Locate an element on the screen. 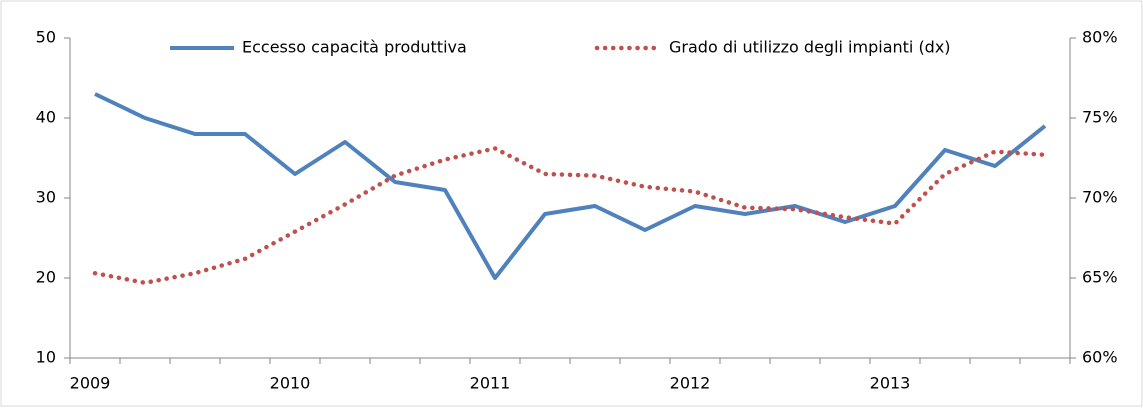 This screenshot has width=1143, height=411. y-tick-label: 40 is located at coordinates (46, 117).